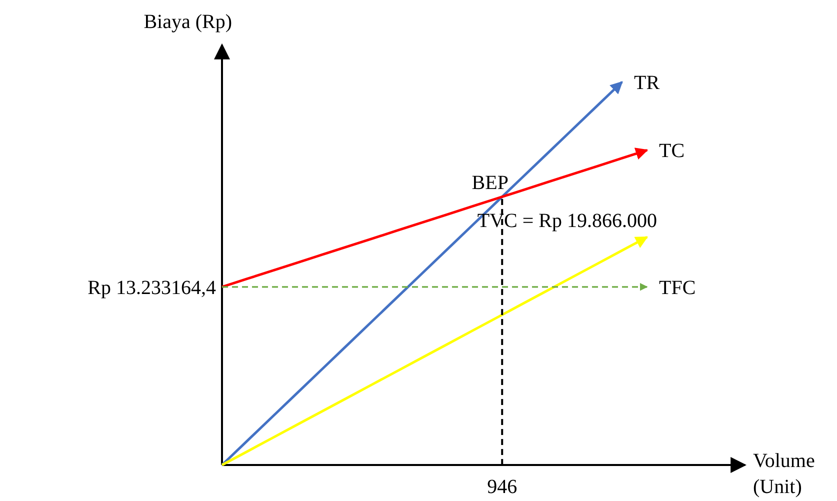  What do you see at coordinates (490, 183) in the screenshot?
I see `annotation: BEP` at bounding box center [490, 183].